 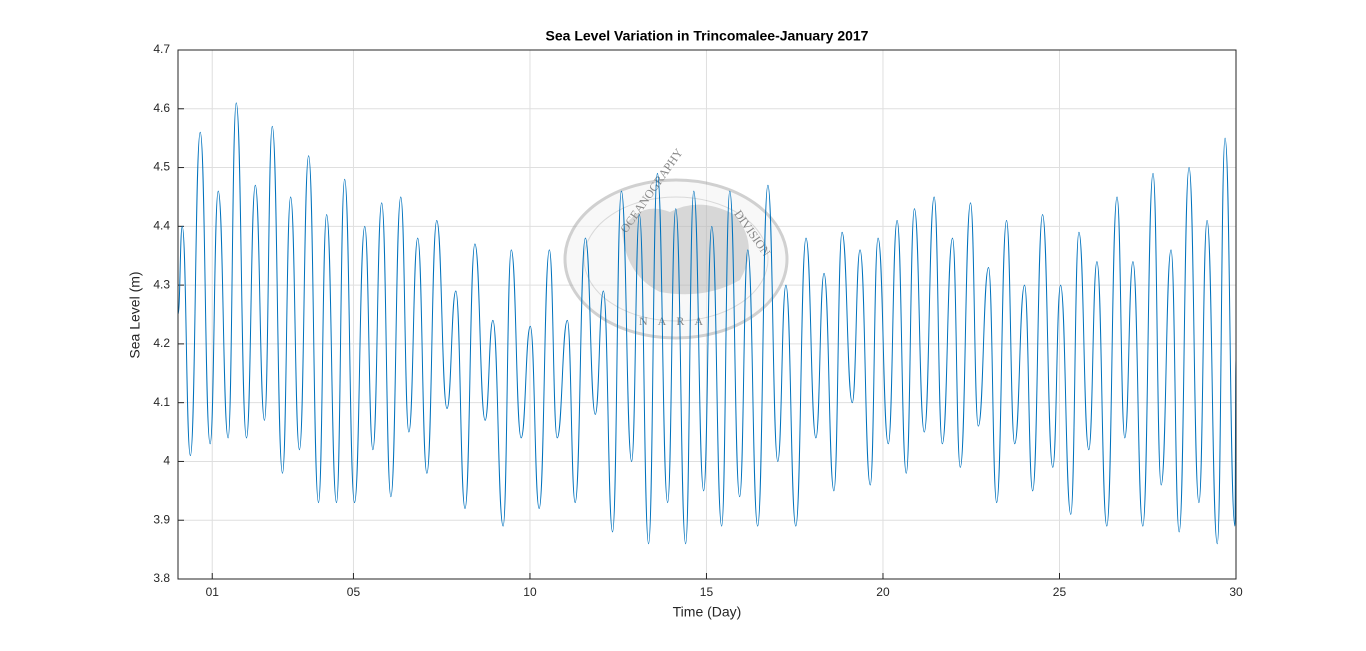 I want to click on x-tick-label: 15, so click(x=707, y=592).